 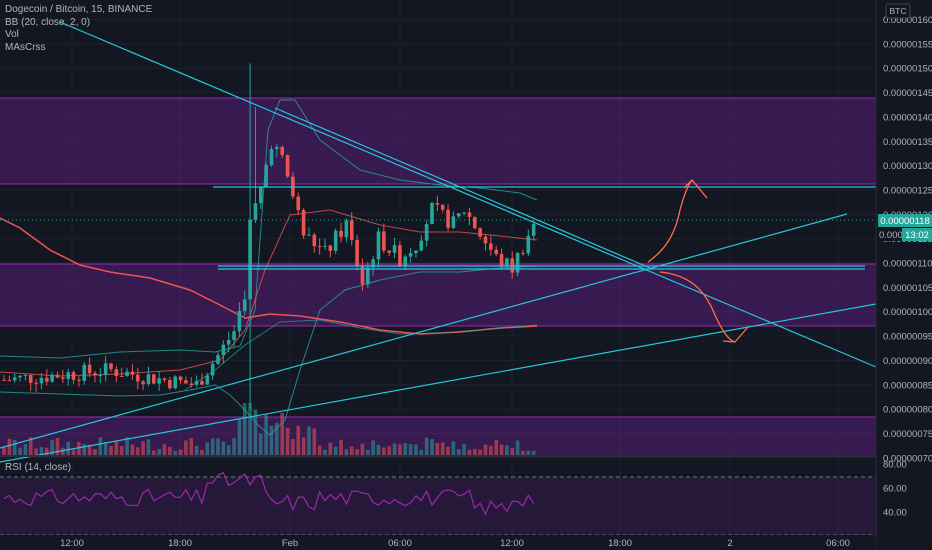 I want to click on rsi-axis-labels: 80.00 60.00 40.00, so click(x=895, y=489).